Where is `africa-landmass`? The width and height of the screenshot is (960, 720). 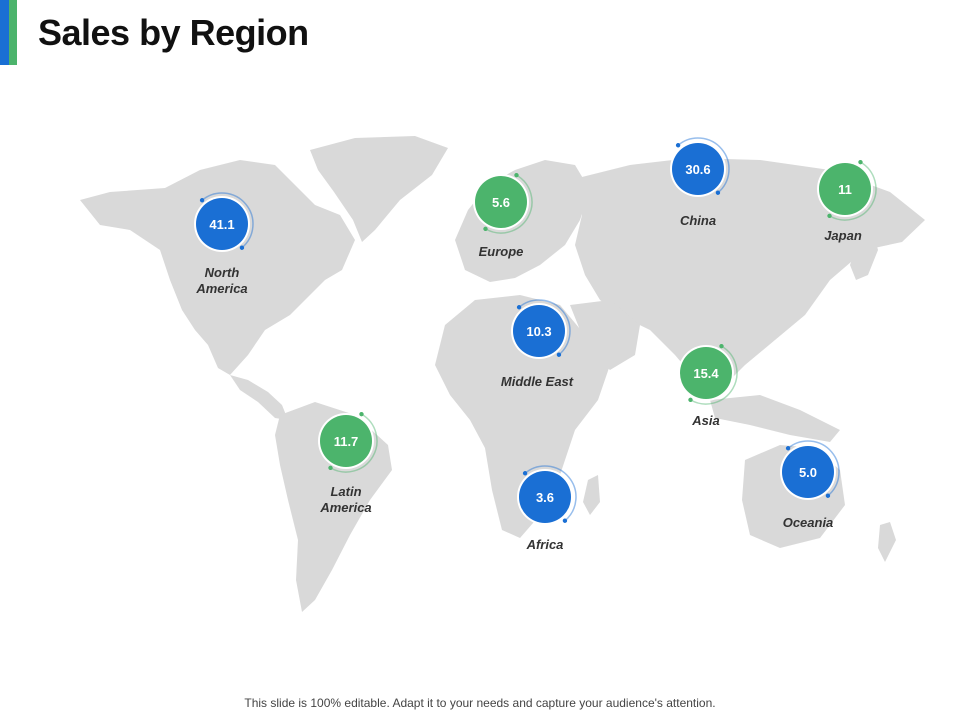 africa-landmass is located at coordinates (522, 416).